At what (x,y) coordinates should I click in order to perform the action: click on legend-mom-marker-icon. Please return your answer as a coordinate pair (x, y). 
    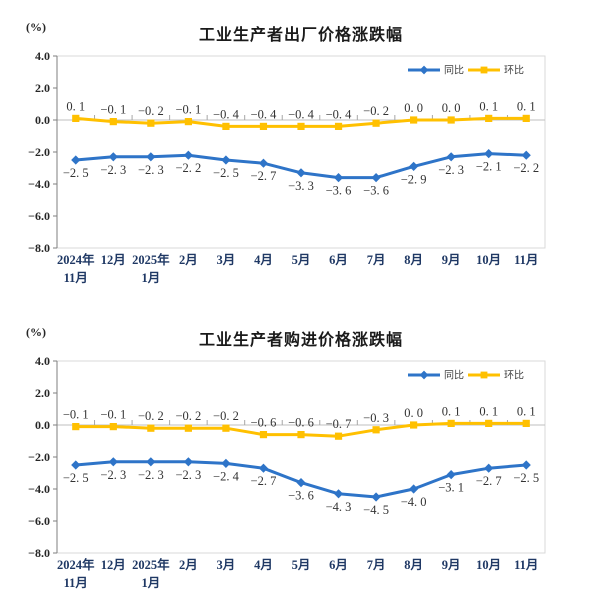
    Looking at the image, I should click on (484, 70).